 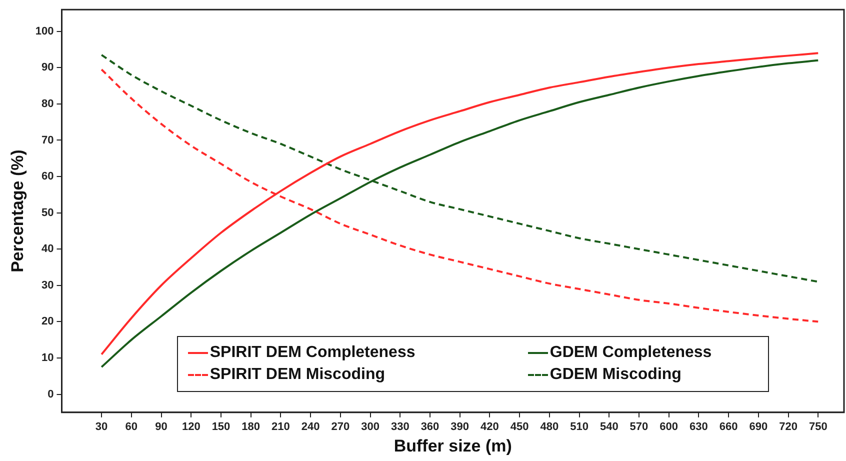 What do you see at coordinates (609, 427) in the screenshot?
I see `x-tick-label: 540` at bounding box center [609, 427].